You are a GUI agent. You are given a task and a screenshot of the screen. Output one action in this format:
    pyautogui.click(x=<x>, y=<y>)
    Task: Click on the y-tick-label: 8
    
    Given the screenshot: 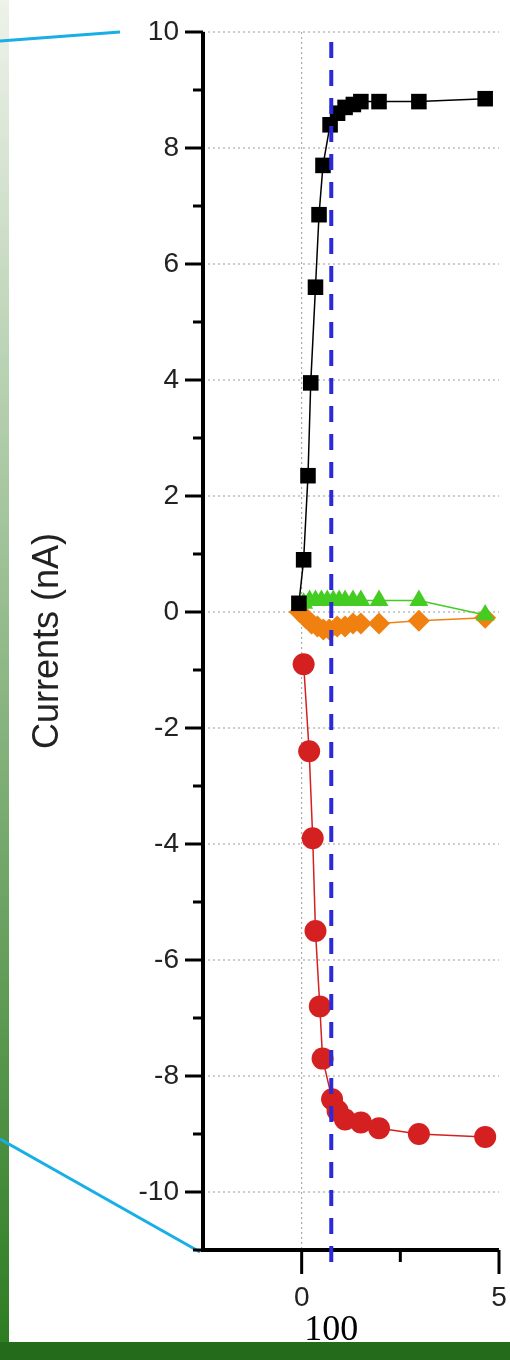 What is the action you would take?
    pyautogui.click(x=171, y=146)
    